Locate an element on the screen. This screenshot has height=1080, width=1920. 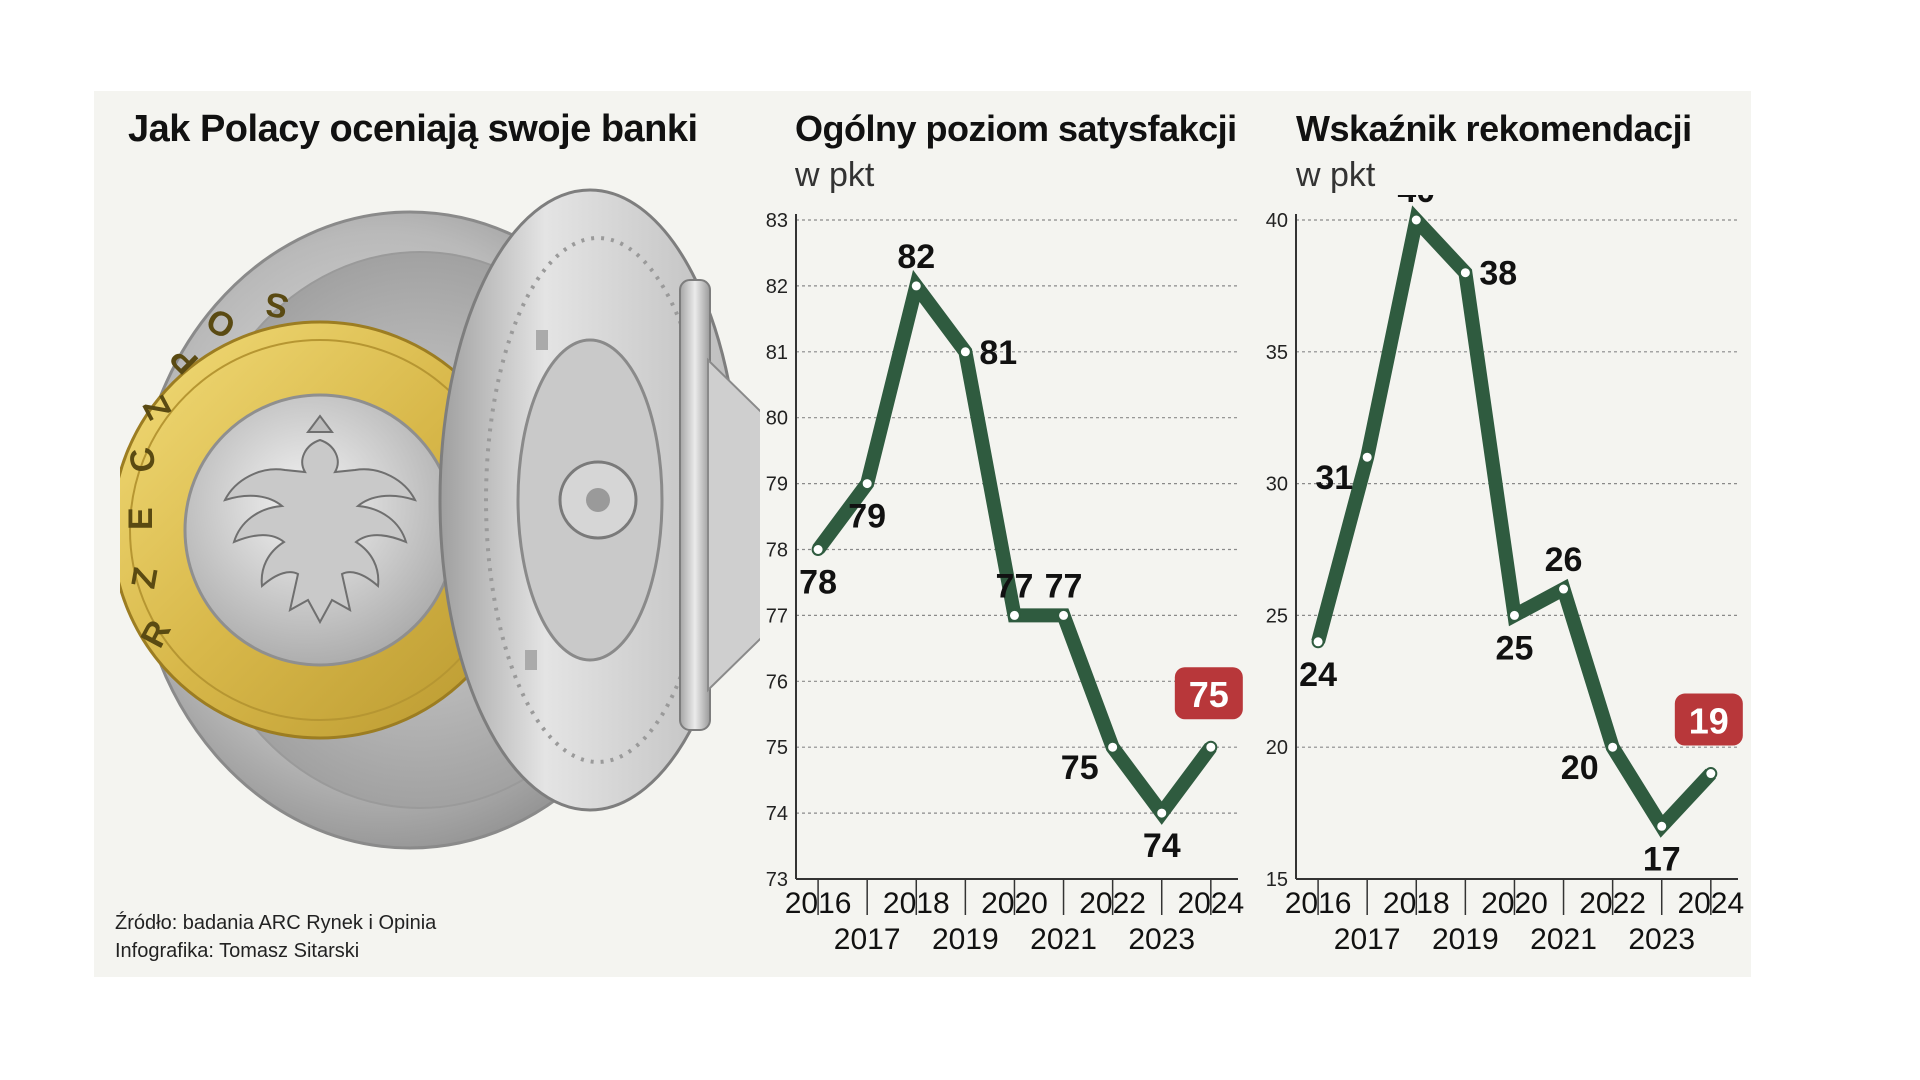
recommendation-data-label: 17 is located at coordinates (1662, 859).